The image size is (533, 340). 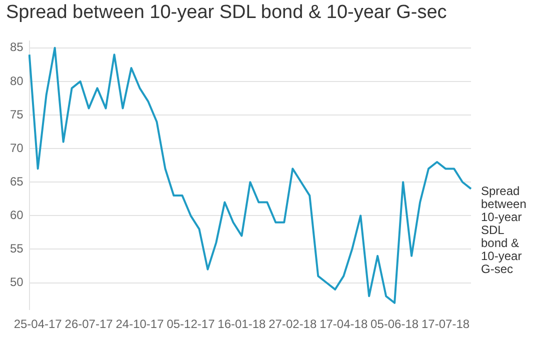 What do you see at coordinates (89, 324) in the screenshot?
I see `x-tick-label: 26-07-17` at bounding box center [89, 324].